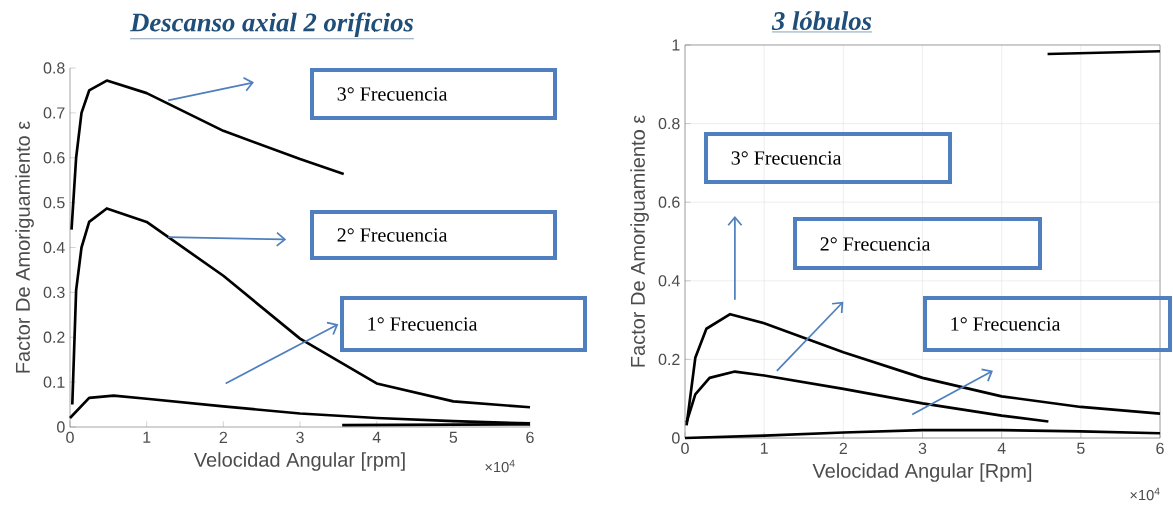 This screenshot has width=1173, height=514. Describe the element at coordinates (299, 461) in the screenshot. I see `x-axis-title: Velocidad Angular [rpm]` at that location.